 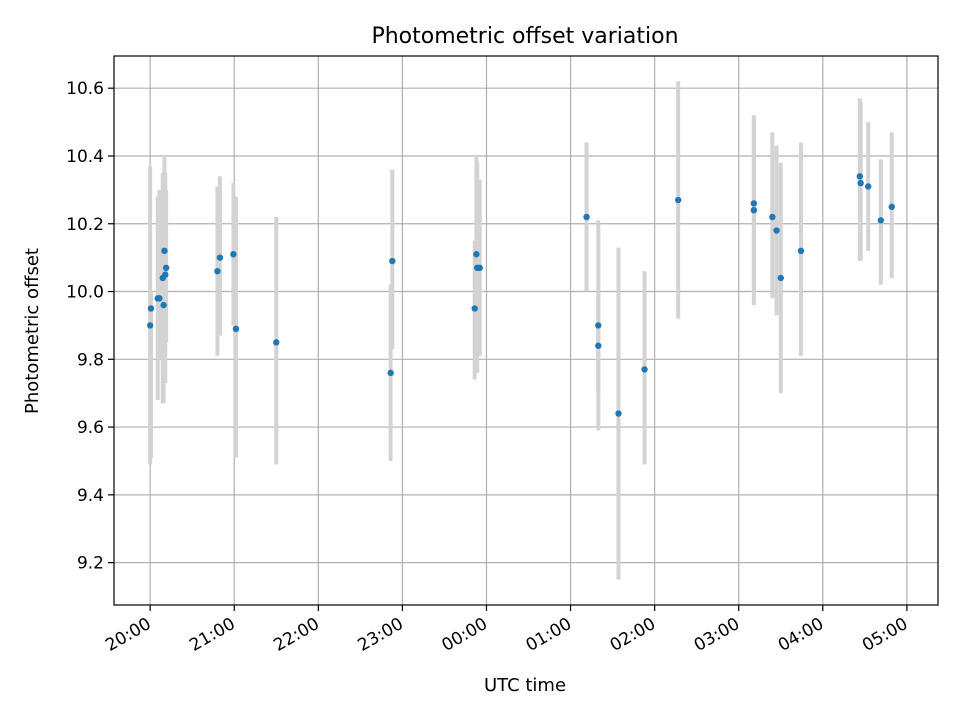 What do you see at coordinates (525, 685) in the screenshot?
I see `x-axis-label: UTC time` at bounding box center [525, 685].